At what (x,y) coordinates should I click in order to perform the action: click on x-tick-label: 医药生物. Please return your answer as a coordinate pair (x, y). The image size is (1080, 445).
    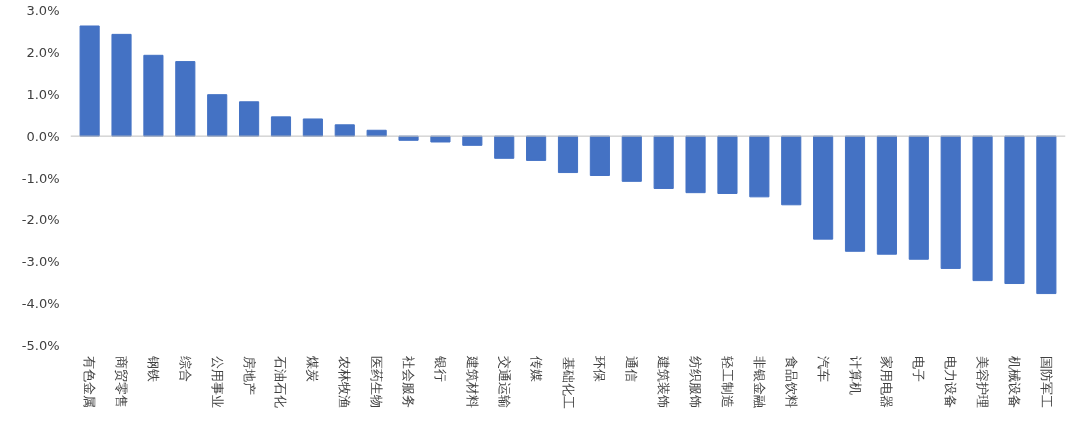
    Looking at the image, I should click on (377, 382).